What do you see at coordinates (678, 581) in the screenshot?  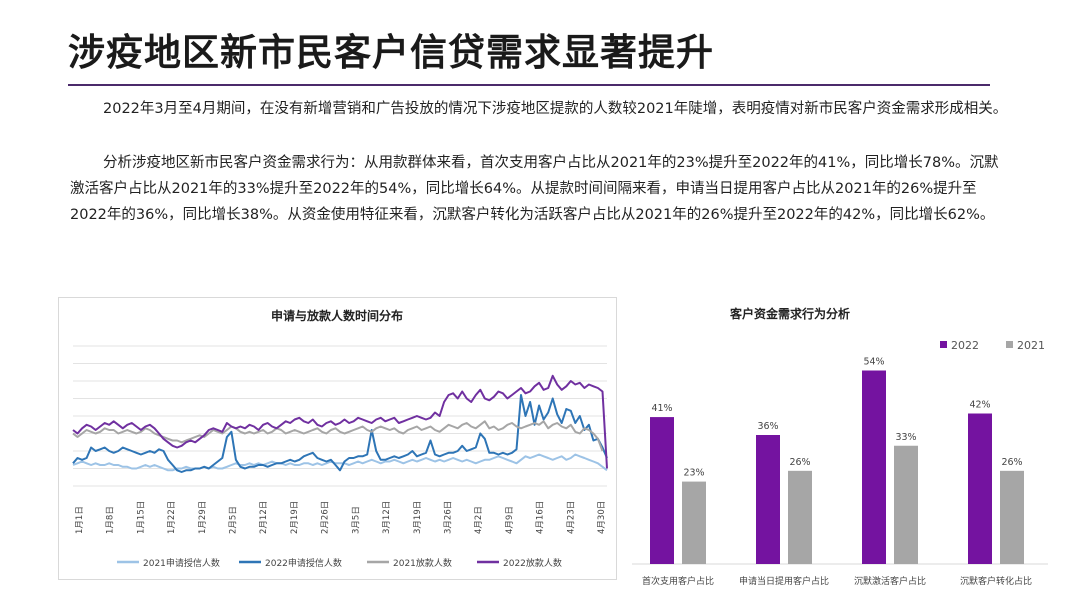 I see `category-label: 首次支用客户占比` at bounding box center [678, 581].